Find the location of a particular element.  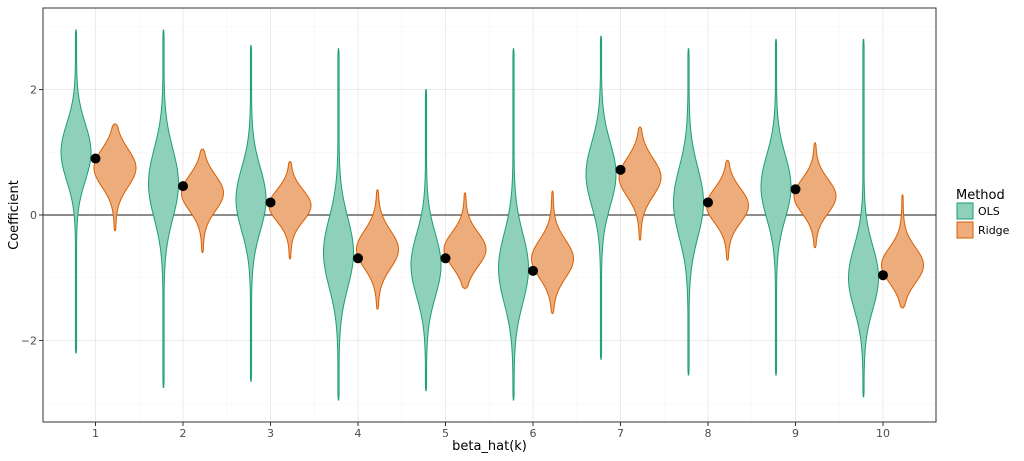

legend-label-ols: OLS is located at coordinates (989, 211).